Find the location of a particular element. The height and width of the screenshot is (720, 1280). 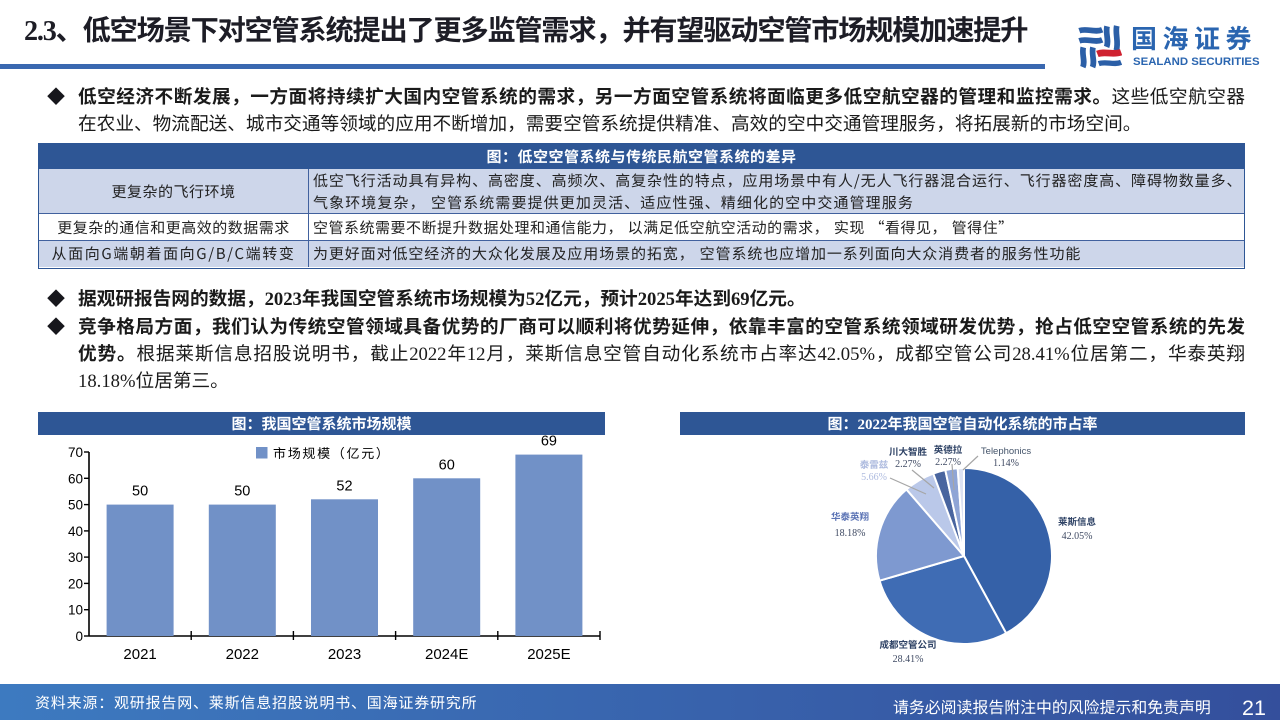

svg-text: 2022 is located at coordinates (242, 654).